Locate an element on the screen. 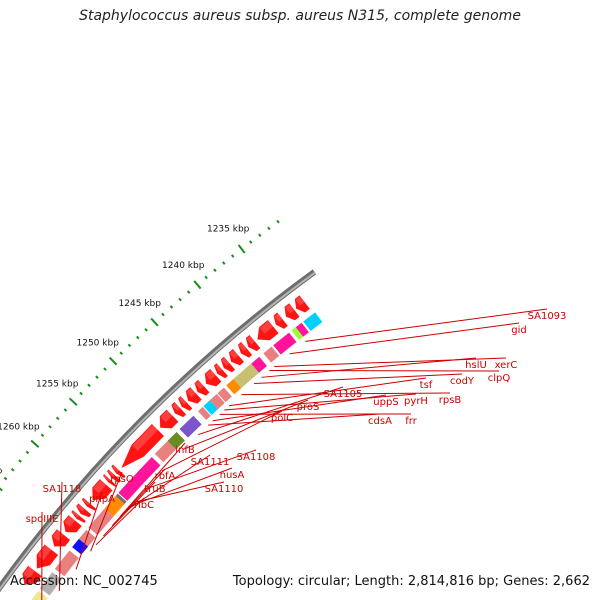 Image resolution: width=600 pixels, height=600 pixels. gene-label: rbfA is located at coordinates (165, 476).